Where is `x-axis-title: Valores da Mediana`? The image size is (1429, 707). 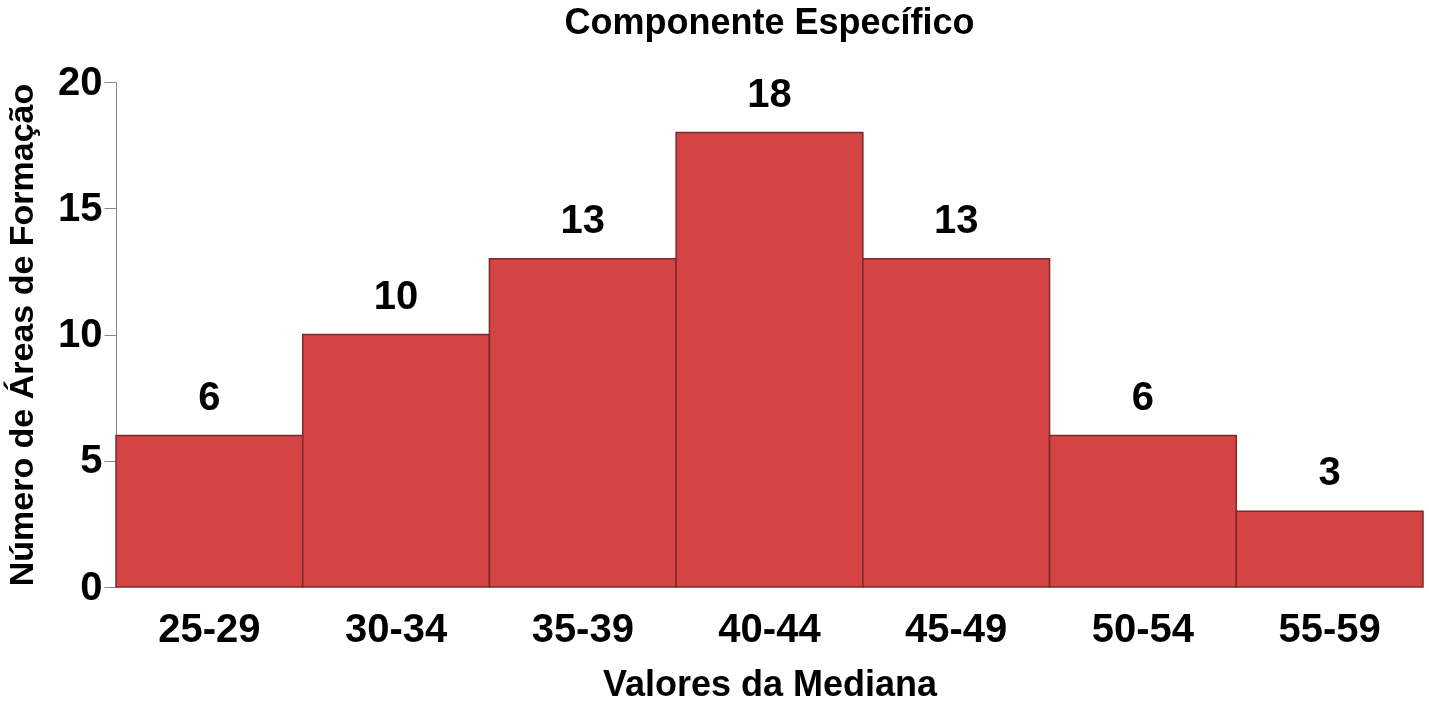 x-axis-title: Valores da Mediana is located at coordinates (770, 683).